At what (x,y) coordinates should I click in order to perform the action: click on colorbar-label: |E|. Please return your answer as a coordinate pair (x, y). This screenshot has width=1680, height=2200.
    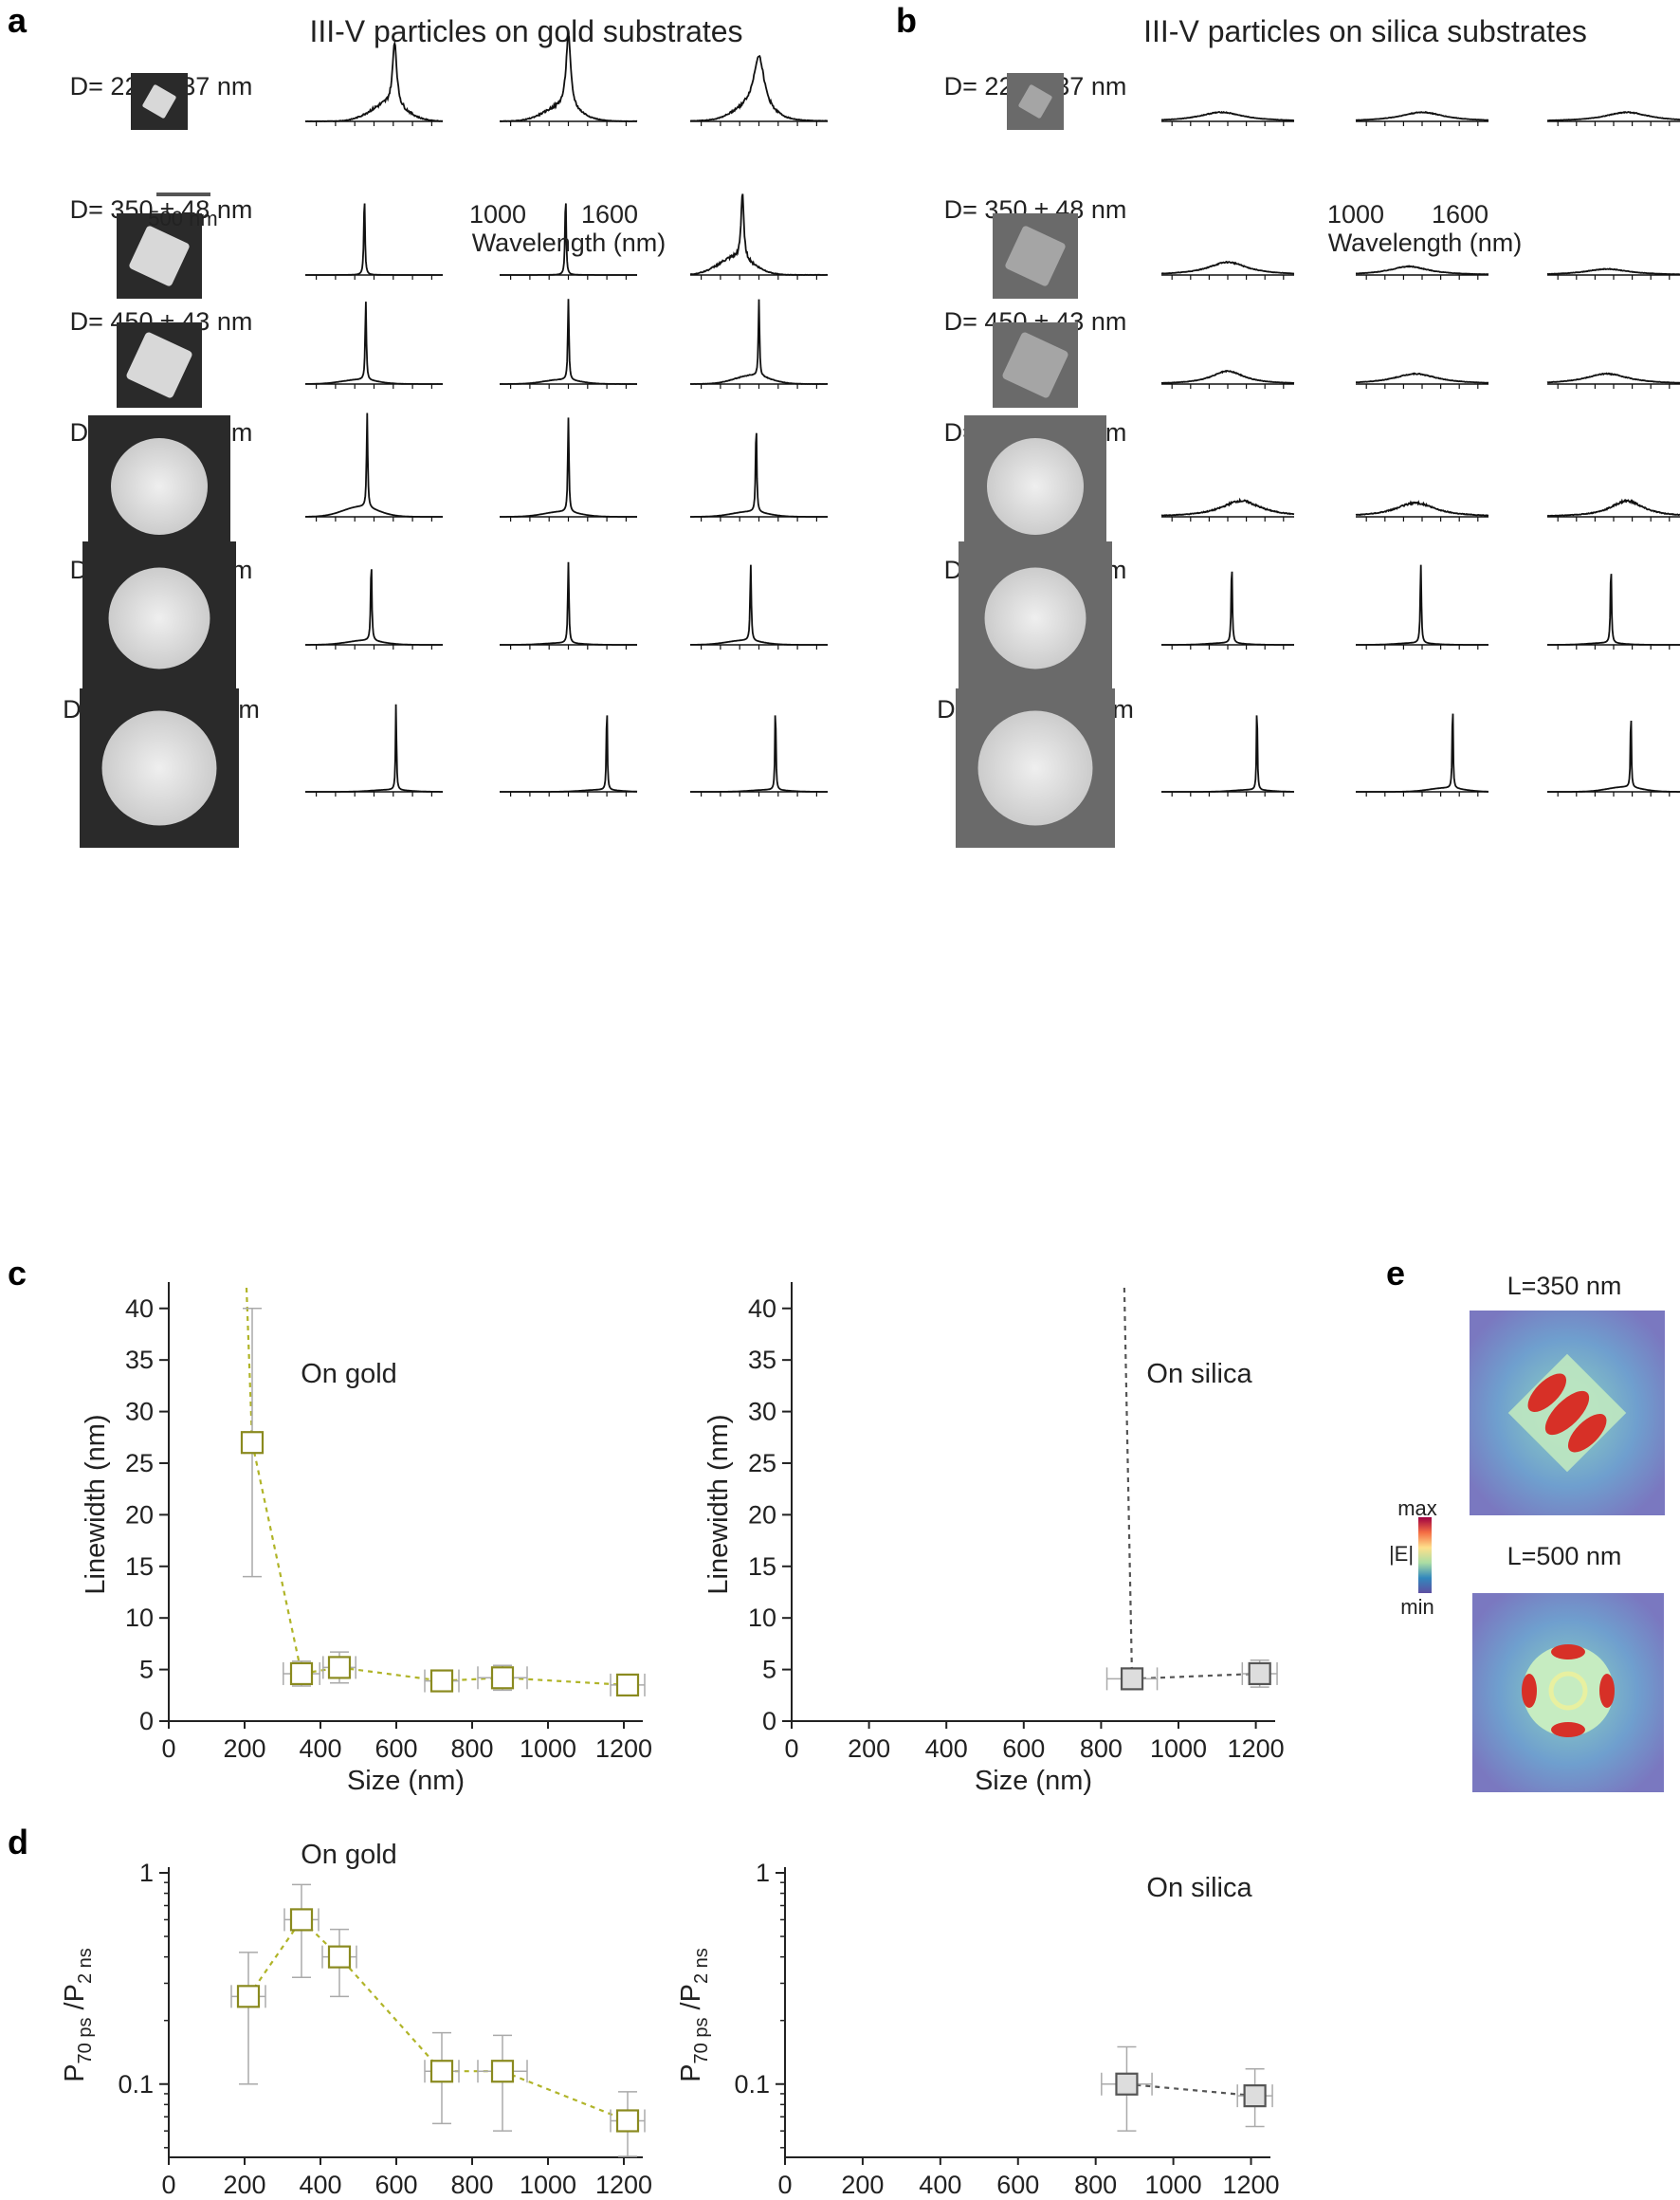
    Looking at the image, I should click on (1401, 1554).